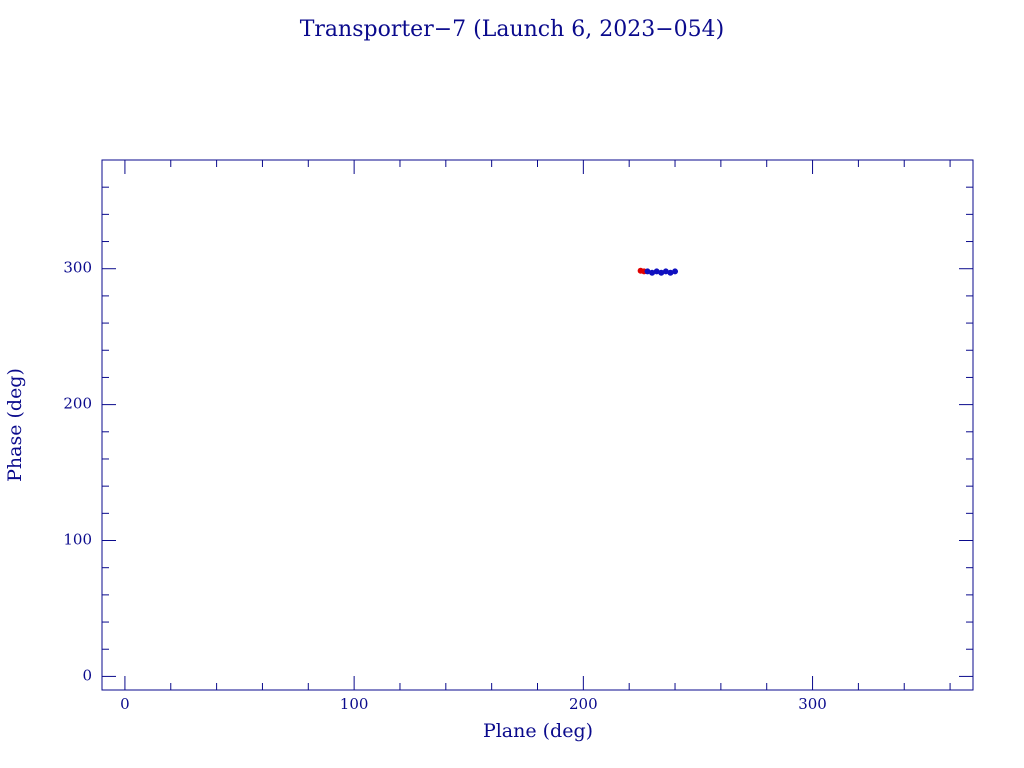 This screenshot has height=768, width=1024. Describe the element at coordinates (354, 704) in the screenshot. I see `x-tick-label: 100` at that location.